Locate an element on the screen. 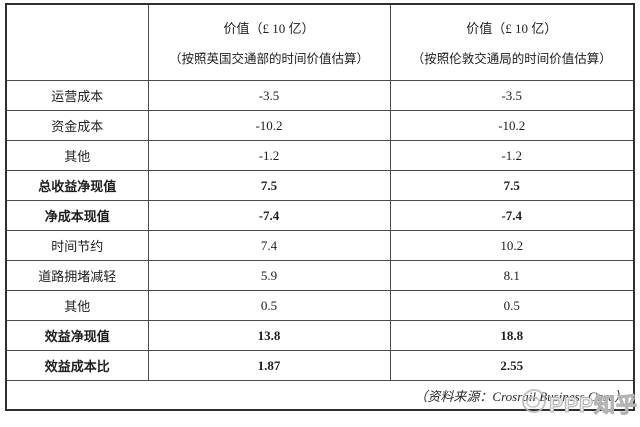 The width and height of the screenshot is (640, 427). table-row: 净成本现值 -7.4 -7.4 is located at coordinates (320, 215).